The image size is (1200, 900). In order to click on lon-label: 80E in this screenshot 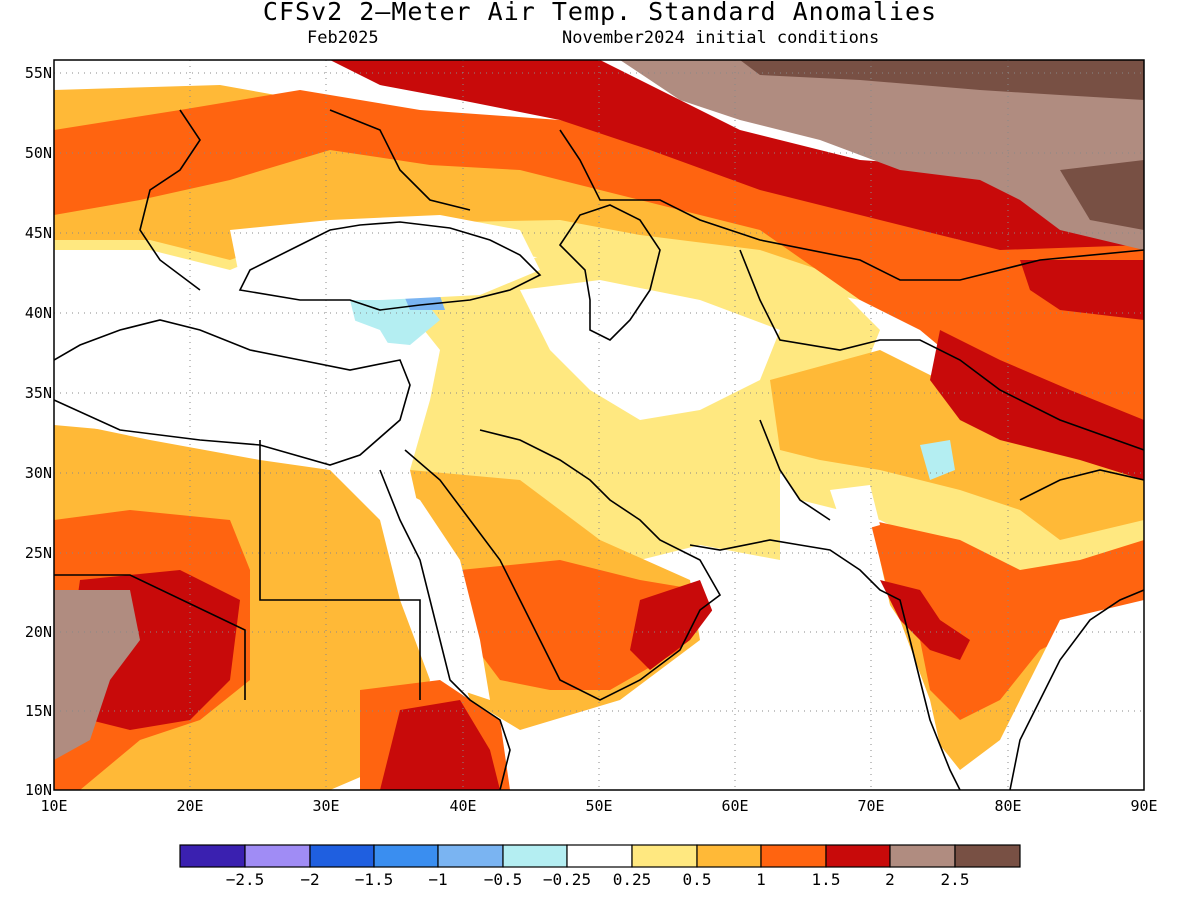, I will do `click(1008, 806)`.